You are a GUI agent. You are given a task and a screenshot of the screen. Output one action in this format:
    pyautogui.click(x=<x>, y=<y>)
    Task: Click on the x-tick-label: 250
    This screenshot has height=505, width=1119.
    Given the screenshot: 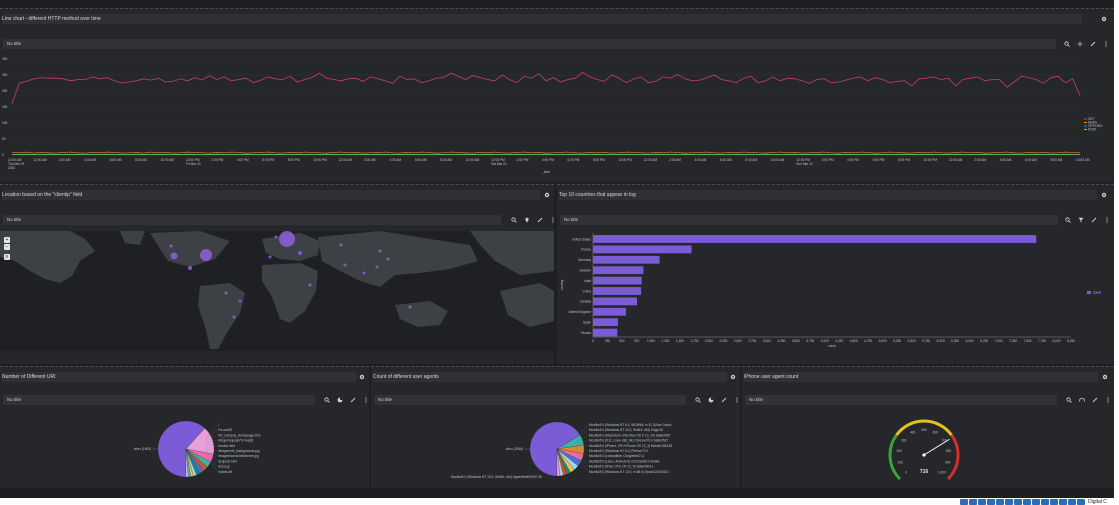 What is the action you would take?
    pyautogui.click(x=608, y=341)
    